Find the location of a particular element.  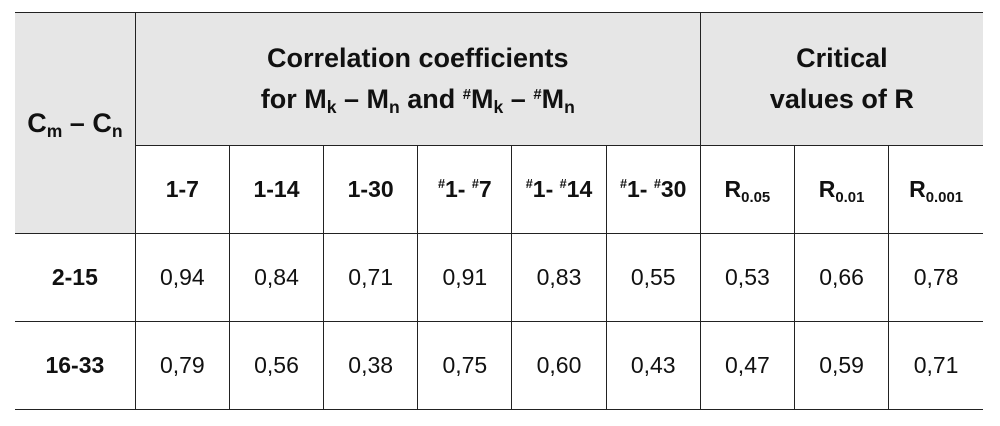

col-header-r-005: R0.05 is located at coordinates (747, 189).